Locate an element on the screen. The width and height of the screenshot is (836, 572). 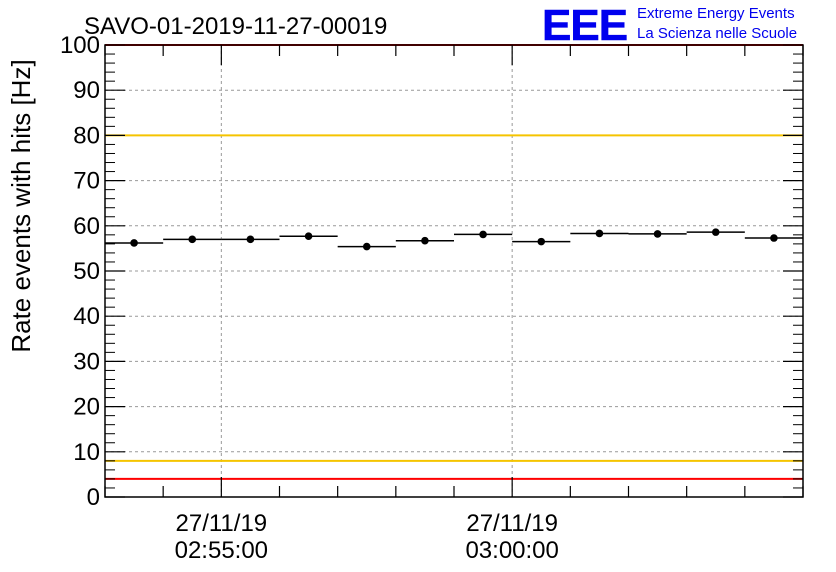
y-tick-label: 10 is located at coordinates (86, 452).